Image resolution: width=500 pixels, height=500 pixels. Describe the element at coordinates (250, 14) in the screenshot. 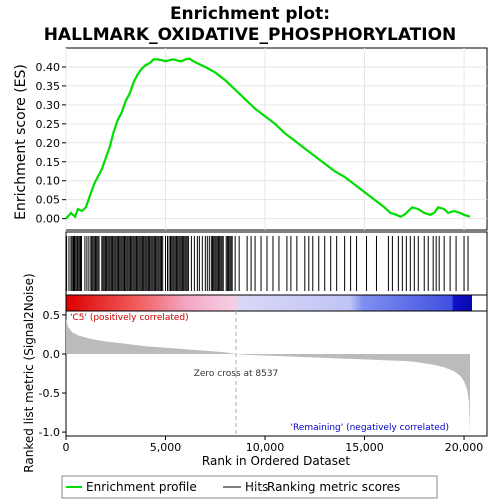

I see `chart-title-line1: Enrichment plot:` at that location.